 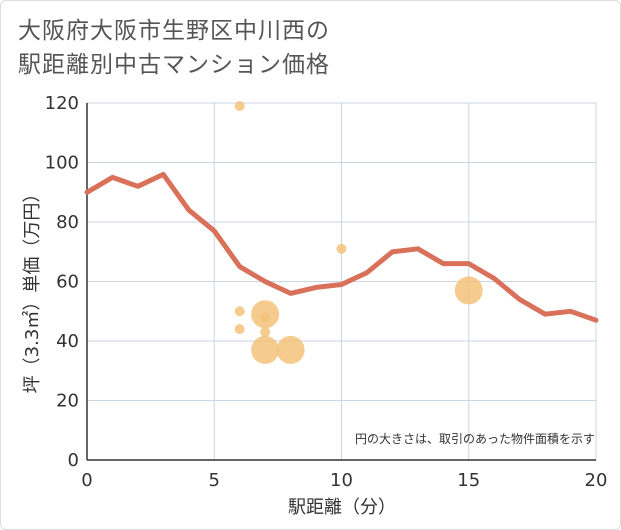 What do you see at coordinates (174, 48) in the screenshot?
I see `chart-title: 大阪府大阪市生野区中川西の 駅距離別中古マンション価格` at bounding box center [174, 48].